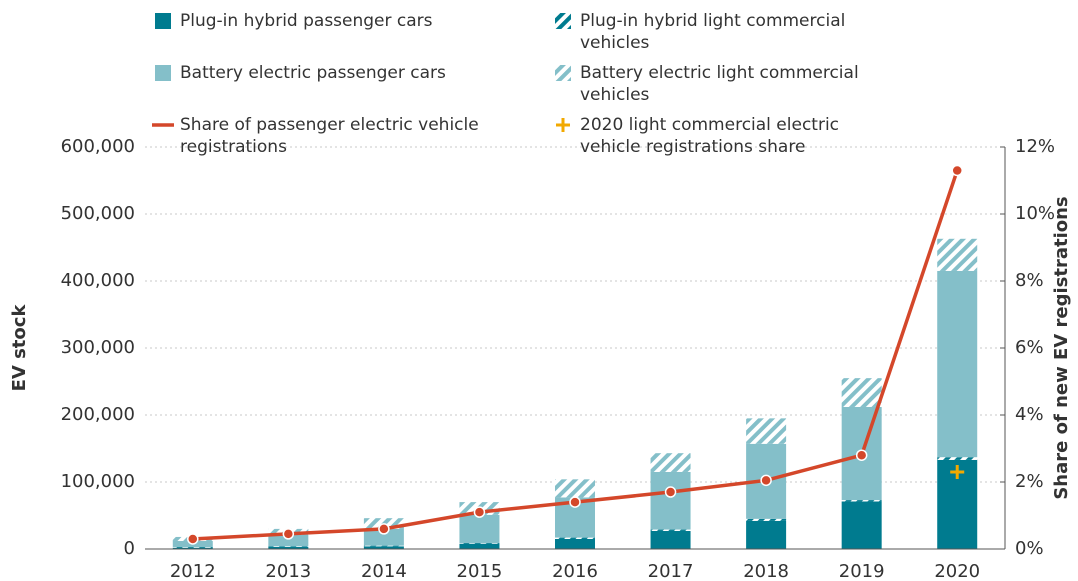 The width and height of the screenshot is (1078, 581). What do you see at coordinates (98, 213) in the screenshot?
I see `y-tick-label: 500,000` at bounding box center [98, 213].